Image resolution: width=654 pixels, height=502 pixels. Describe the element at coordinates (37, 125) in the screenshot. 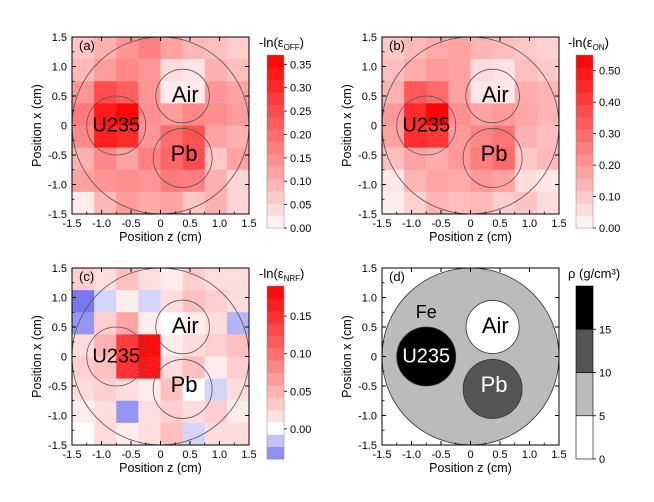

I see `y-axis-label: Position x (cm)` at that location.